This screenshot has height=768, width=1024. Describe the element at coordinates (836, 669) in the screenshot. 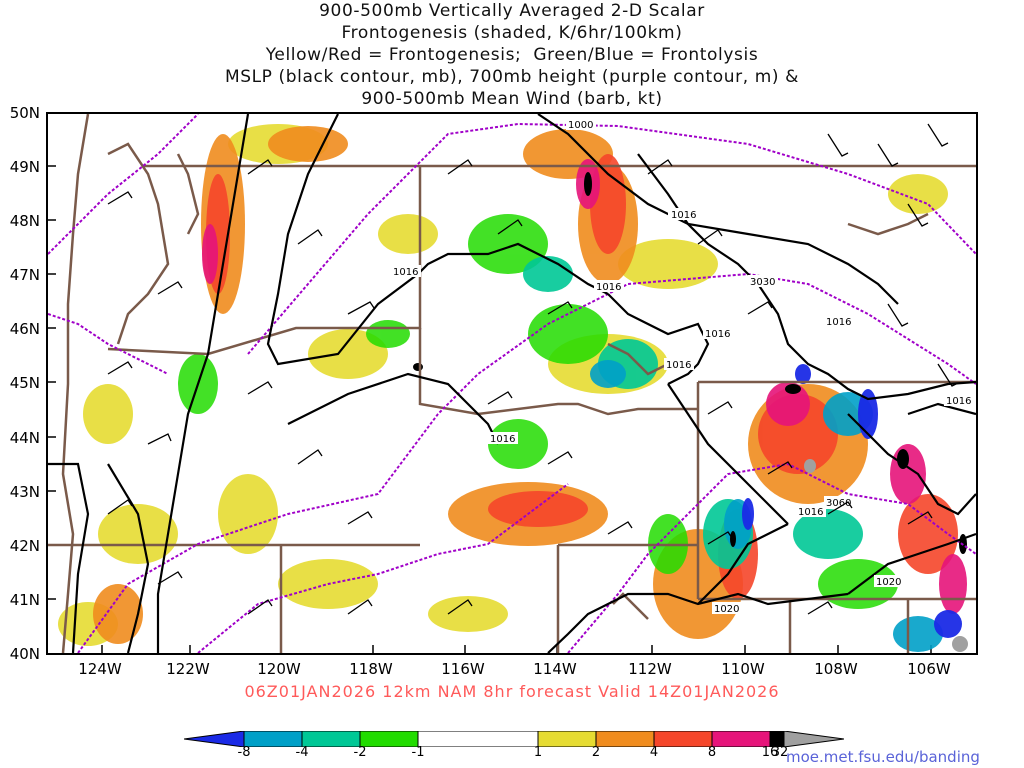

I see `lon-label-108w: 108W` at that location.